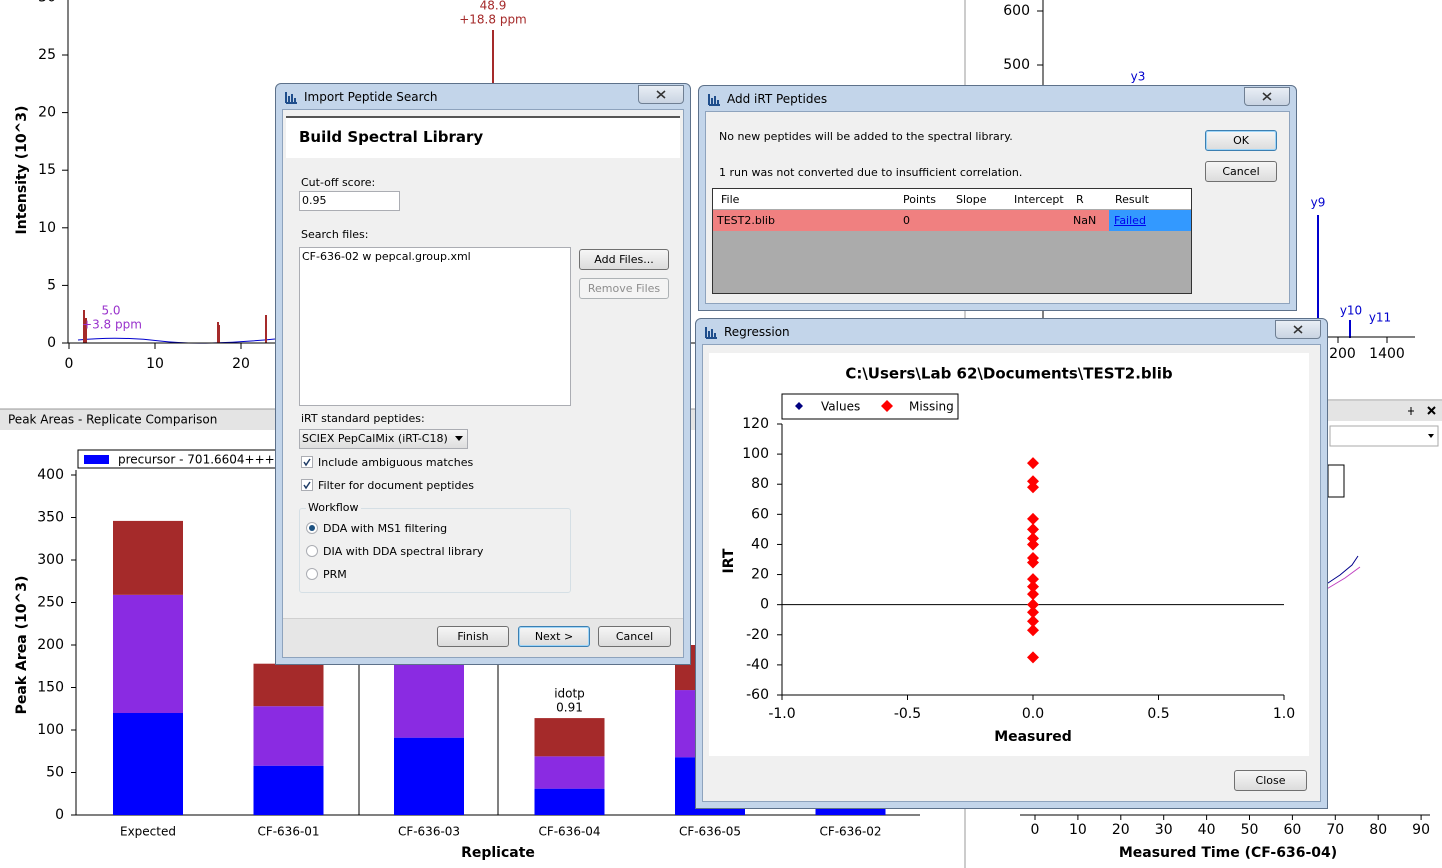 The image size is (1442, 868). What do you see at coordinates (1380, 318) in the screenshot?
I see `ion-label: y11` at bounding box center [1380, 318].